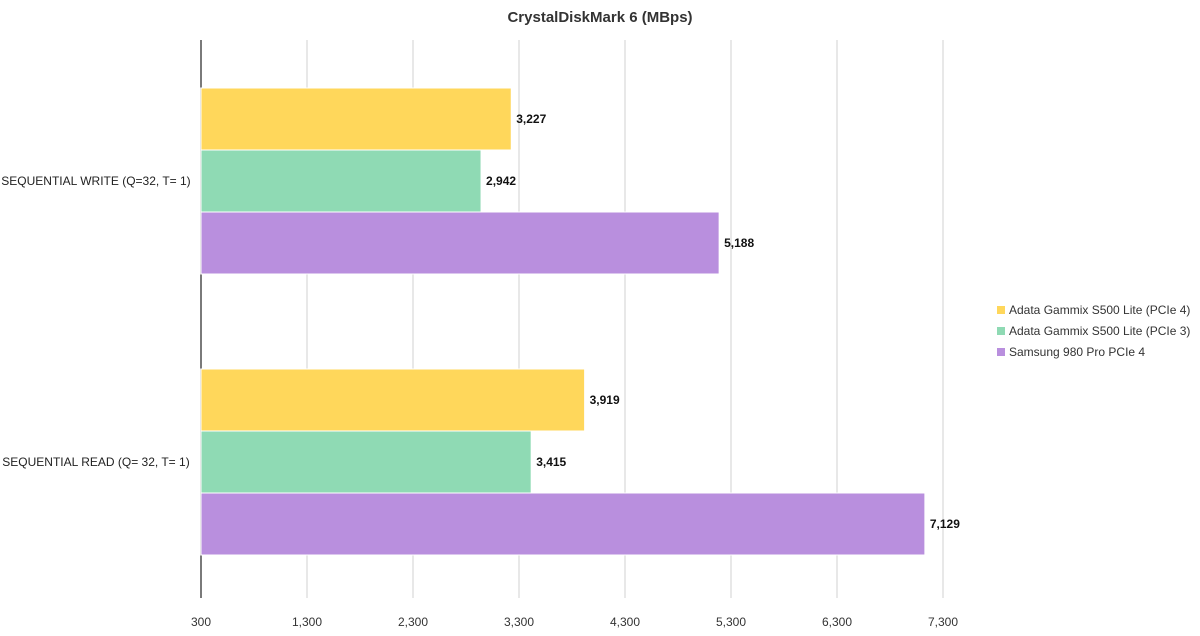 Image resolution: width=1200 pixels, height=636 pixels. Describe the element at coordinates (307, 622) in the screenshot. I see `x-tick-label: 1,300` at that location.